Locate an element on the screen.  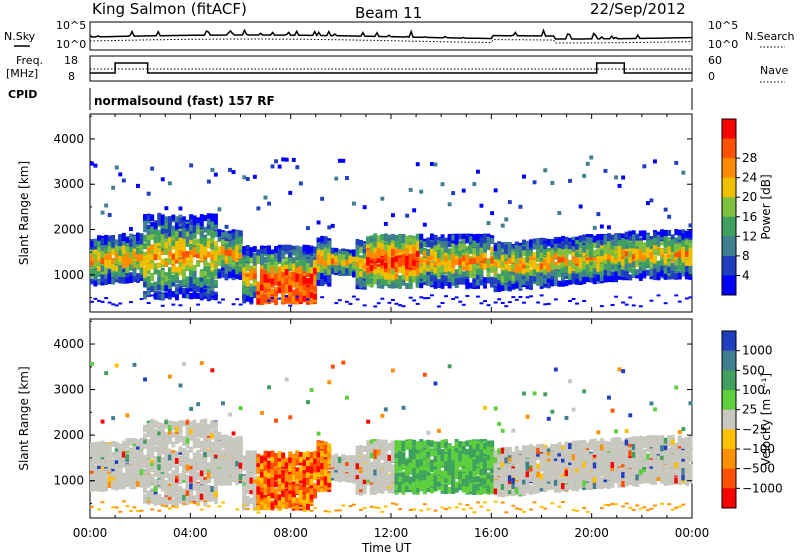
colorbar-tick-label: 500 is located at coordinates (753, 370).